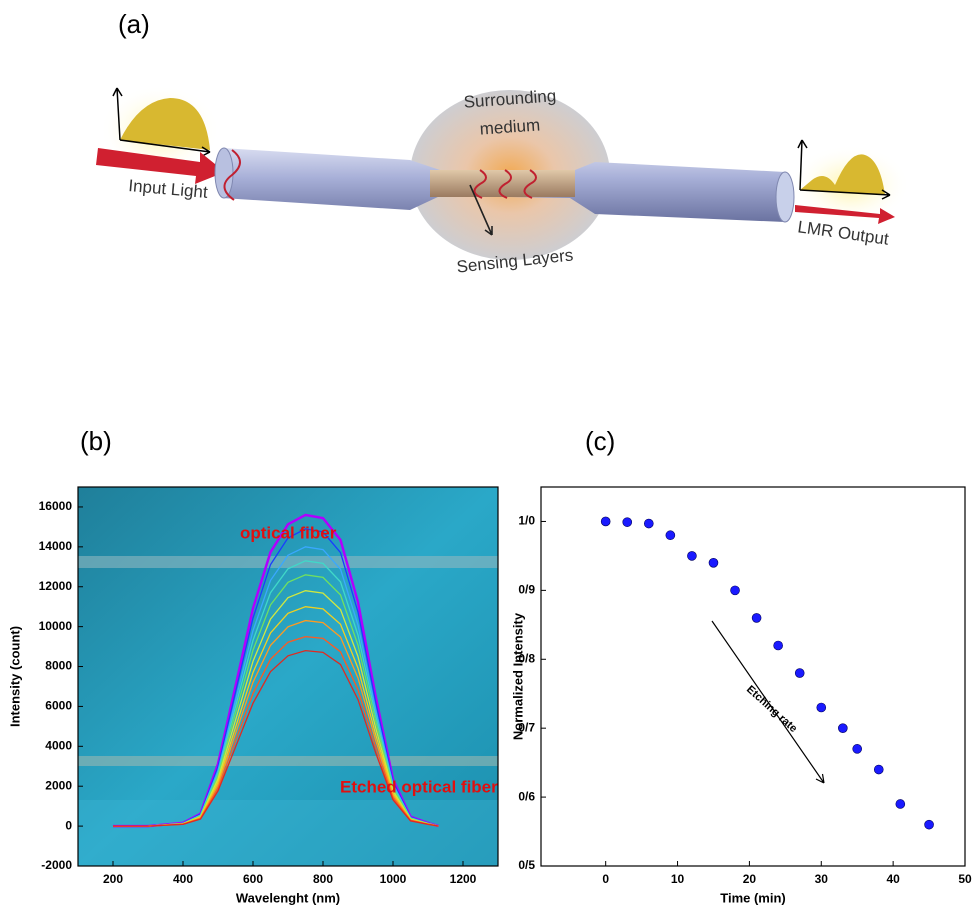 The image size is (974, 916). I want to click on y-tick-label: 0, so click(68, 825).